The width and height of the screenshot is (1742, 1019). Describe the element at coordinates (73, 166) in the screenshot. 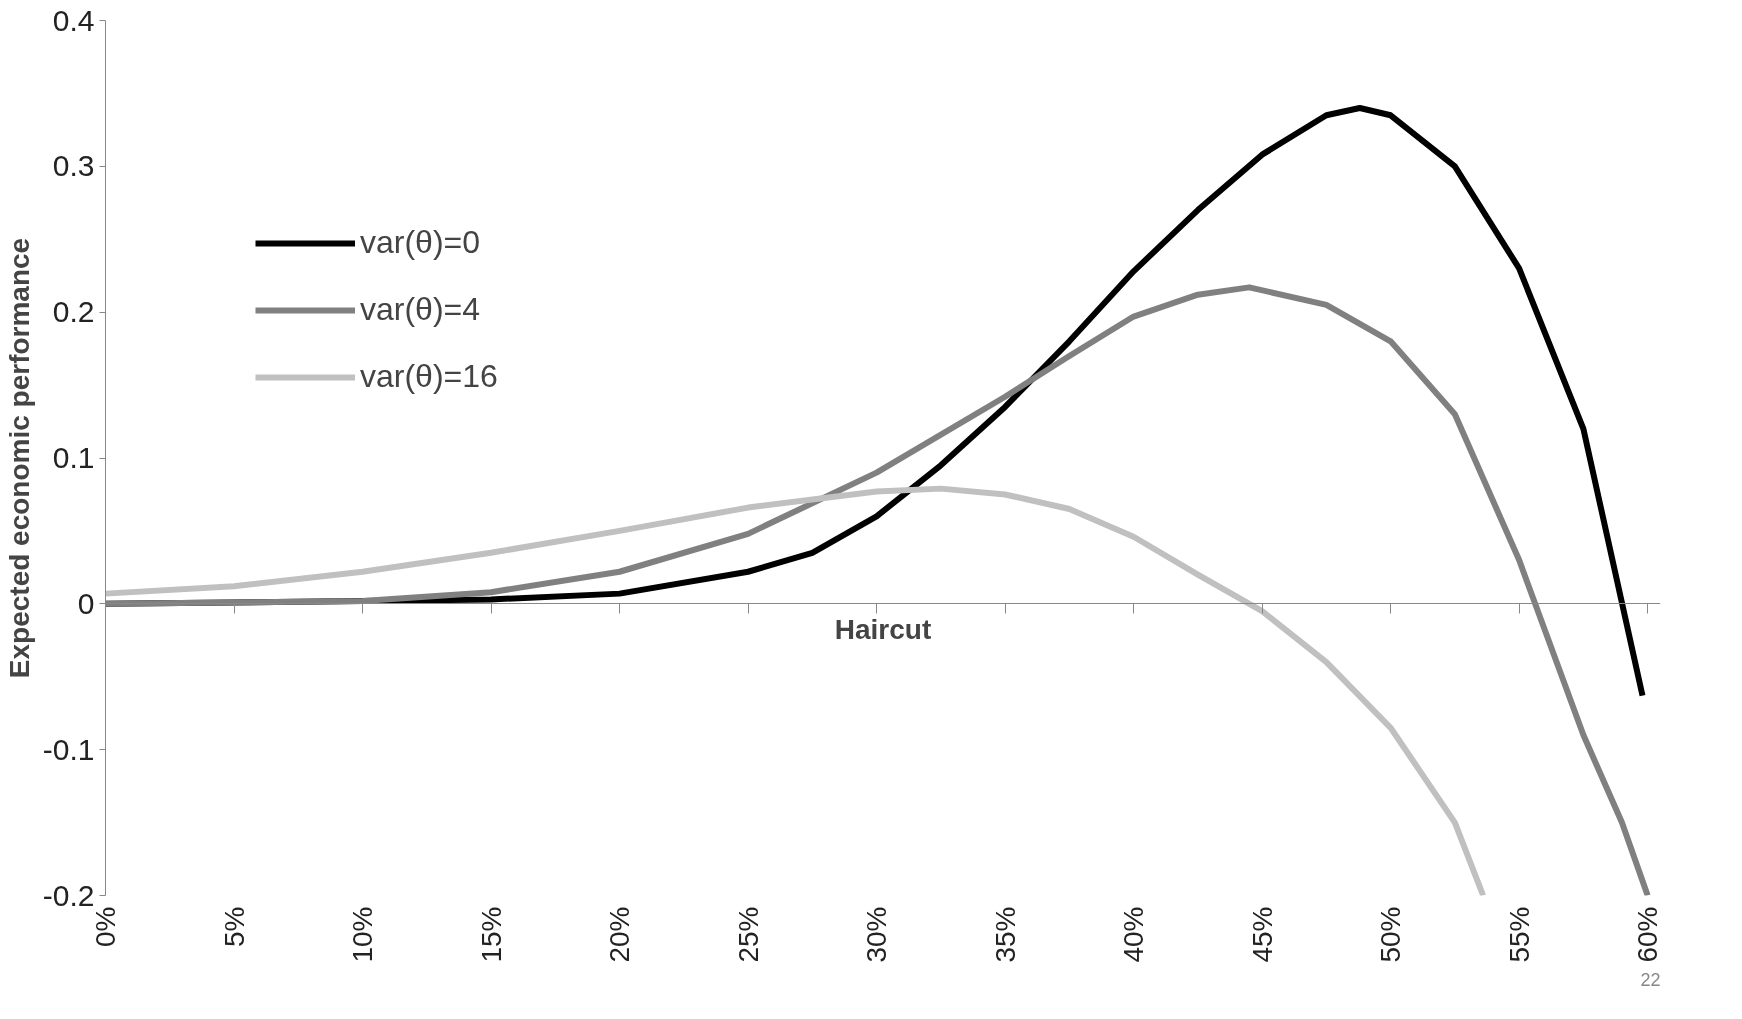

I see `y-tick-label: 0.3` at that location.